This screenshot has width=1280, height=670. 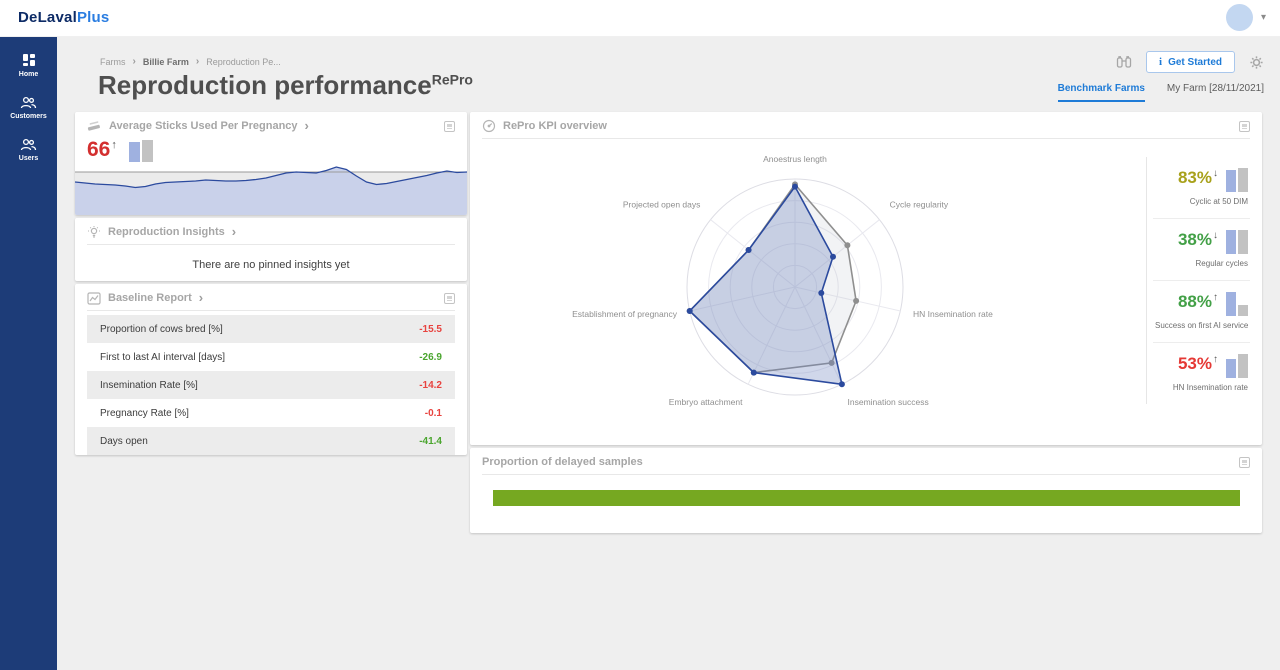 What do you see at coordinates (1194, 301) in the screenshot?
I see `kpi-value: 88%` at bounding box center [1194, 301].